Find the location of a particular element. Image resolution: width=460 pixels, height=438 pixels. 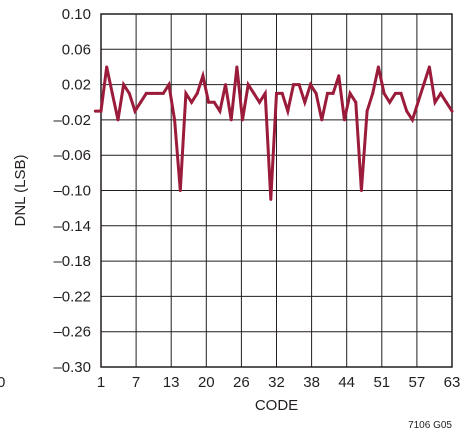

x-tick-labels: 1 7 13 20 26 32 38 44 51 57 63 is located at coordinates (278, 382).